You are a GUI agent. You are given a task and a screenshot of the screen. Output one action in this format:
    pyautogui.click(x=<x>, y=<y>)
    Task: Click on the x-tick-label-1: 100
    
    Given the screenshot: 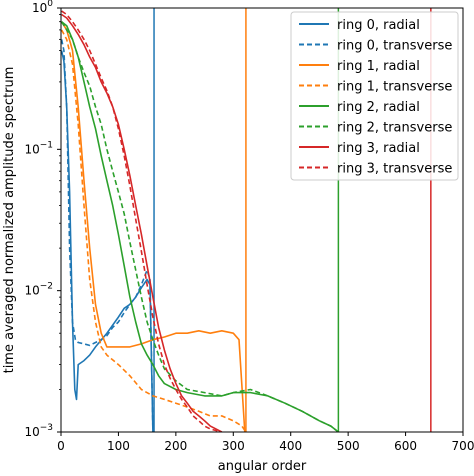 What is the action you would take?
    pyautogui.click(x=118, y=446)
    